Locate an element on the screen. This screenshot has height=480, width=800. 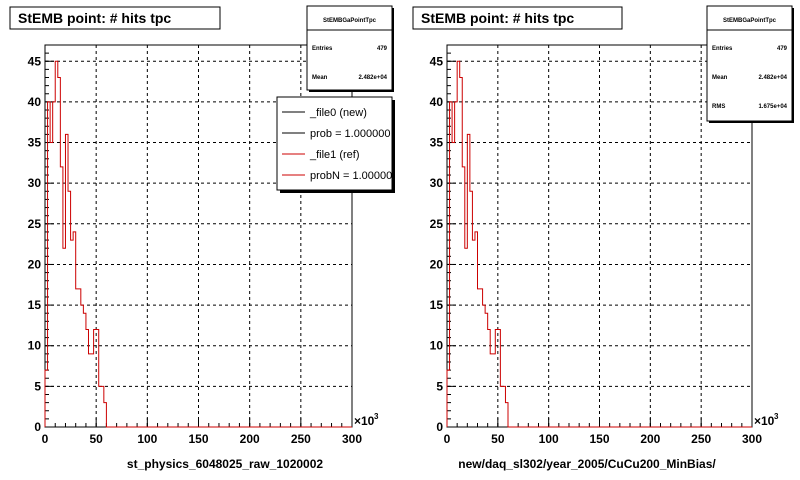
x-axis-label: st_physics_6048025_raw_1020002 is located at coordinates (225, 464).